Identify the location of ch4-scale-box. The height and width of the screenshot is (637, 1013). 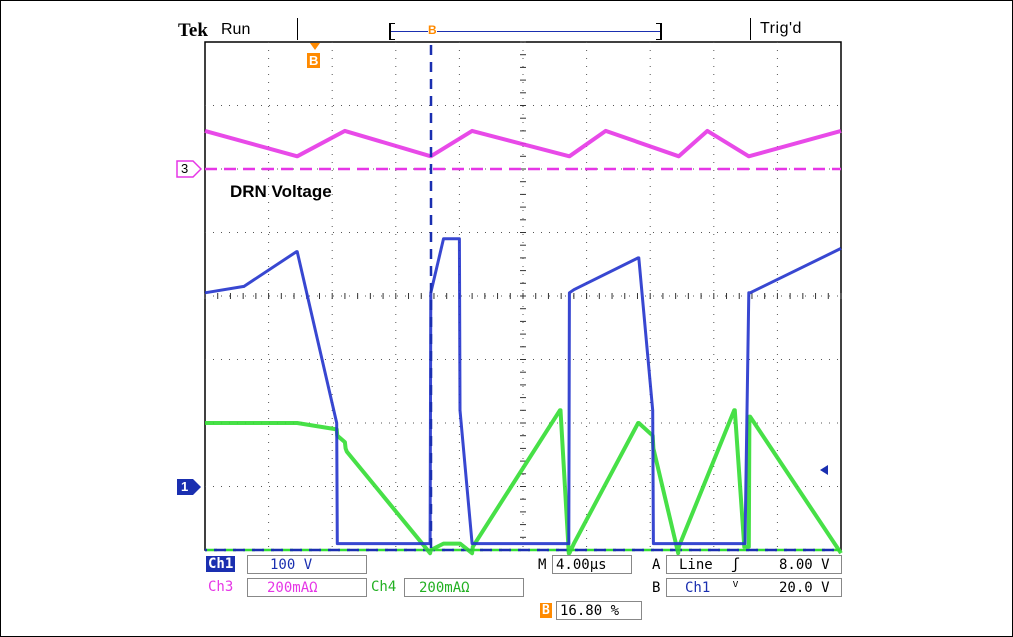
(464, 587).